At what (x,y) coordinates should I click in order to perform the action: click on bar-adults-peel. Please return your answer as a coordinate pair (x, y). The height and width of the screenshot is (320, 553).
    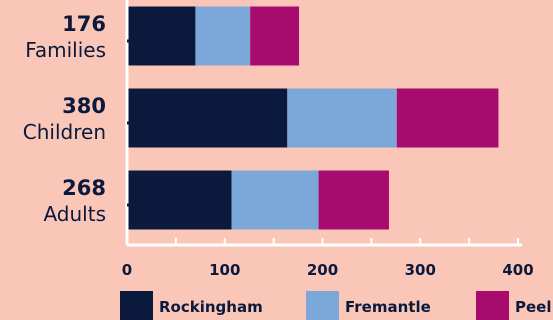
    Looking at the image, I should click on (353, 200).